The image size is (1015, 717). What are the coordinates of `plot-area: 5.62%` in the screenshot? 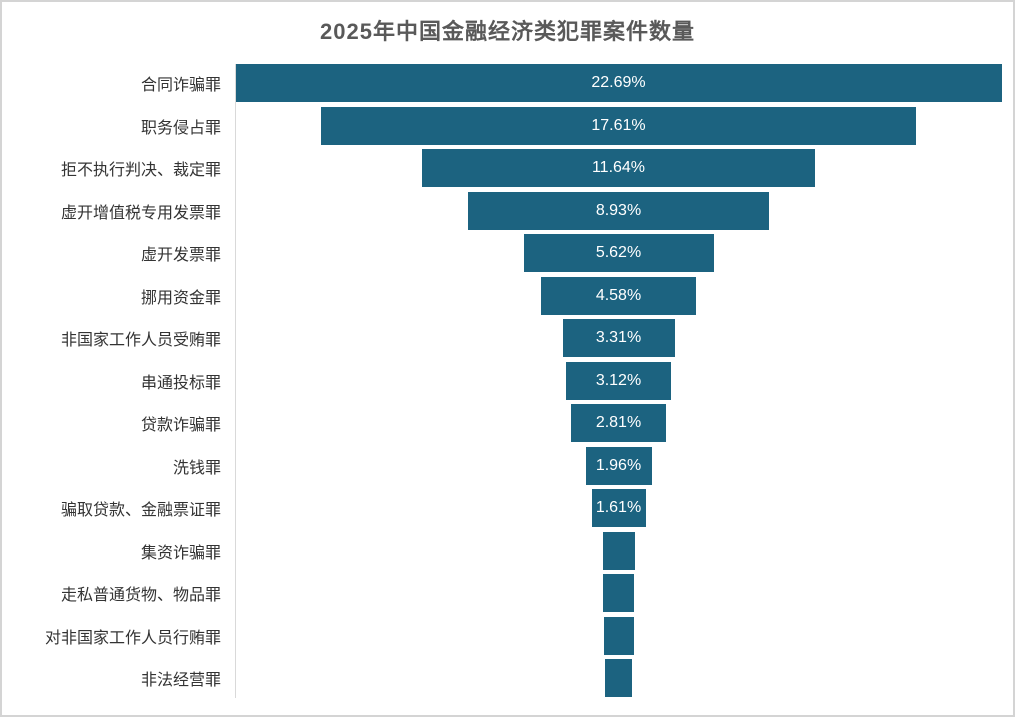 It's located at (618, 253).